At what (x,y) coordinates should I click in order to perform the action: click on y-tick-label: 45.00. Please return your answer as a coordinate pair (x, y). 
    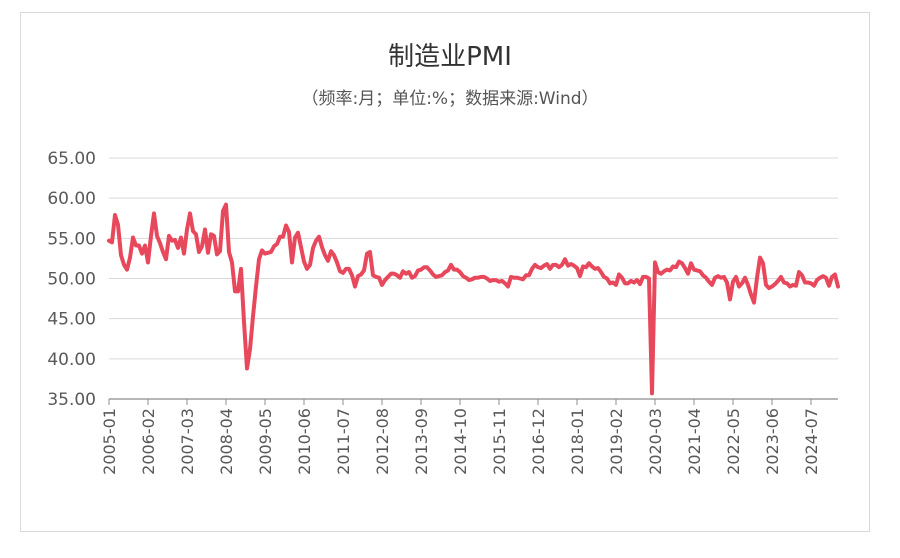
    Looking at the image, I should click on (71, 320).